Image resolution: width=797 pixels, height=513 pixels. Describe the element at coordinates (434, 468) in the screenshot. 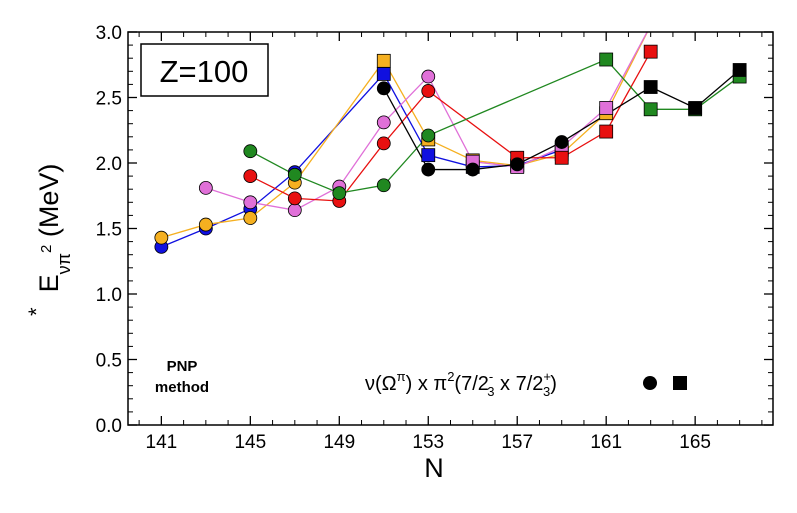

I see `x-axis-title: N` at that location.